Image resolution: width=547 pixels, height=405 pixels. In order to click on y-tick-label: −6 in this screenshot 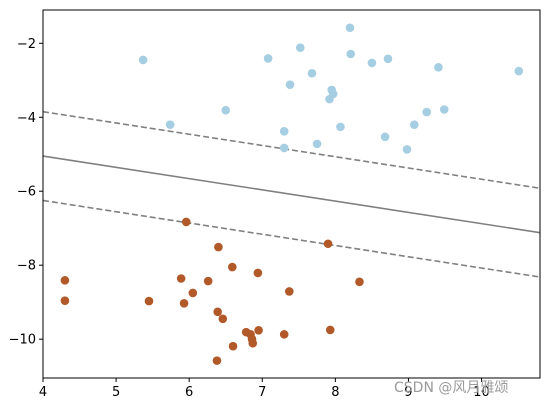, I will do `click(26, 192)`.